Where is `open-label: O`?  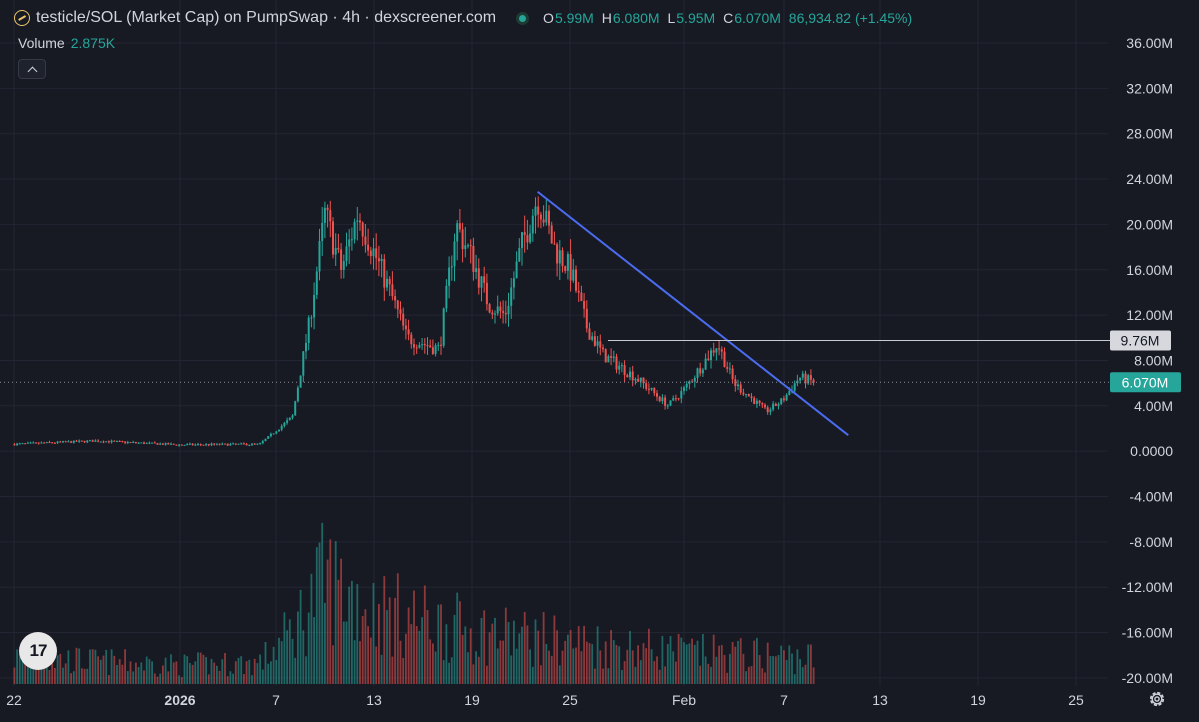 open-label: O is located at coordinates (548, 18).